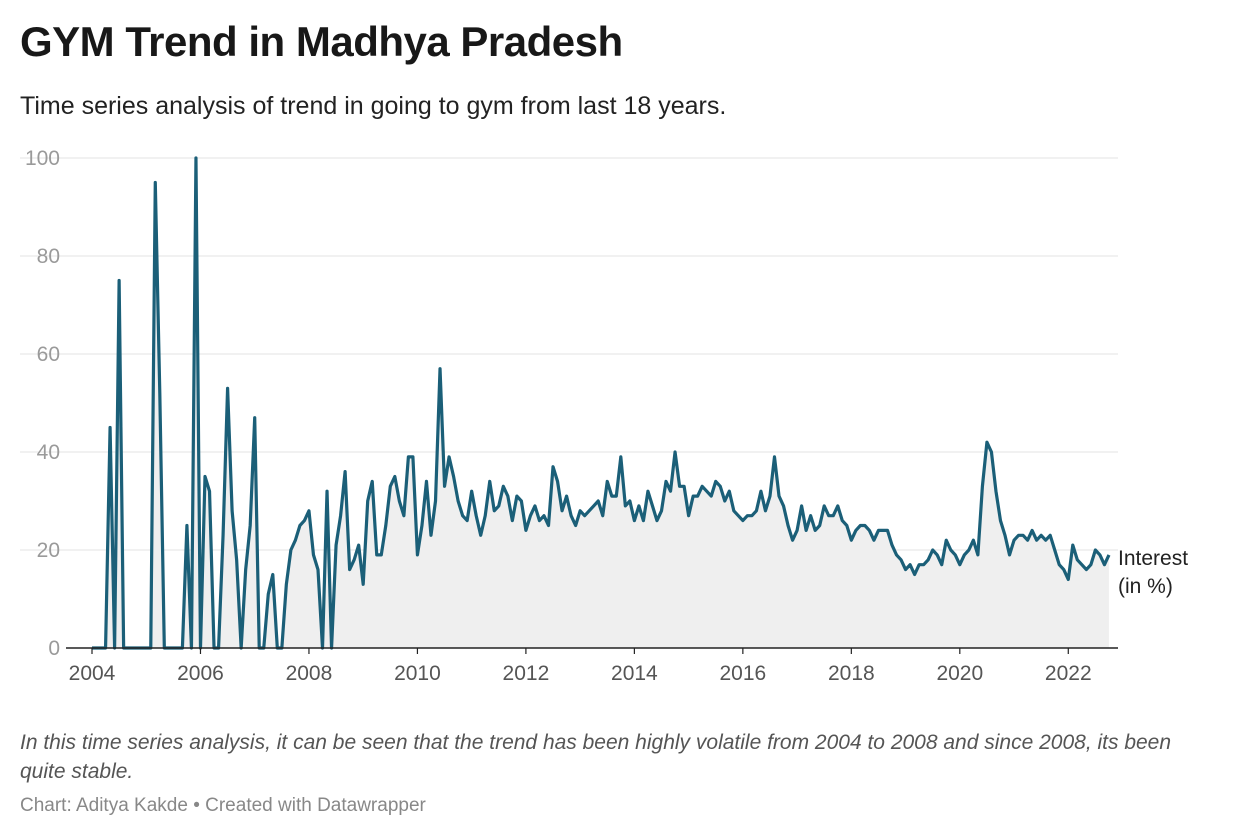 Image resolution: width=1240 pixels, height=840 pixels. What do you see at coordinates (742, 673) in the screenshot?
I see `x-tick-label: 2016` at bounding box center [742, 673].